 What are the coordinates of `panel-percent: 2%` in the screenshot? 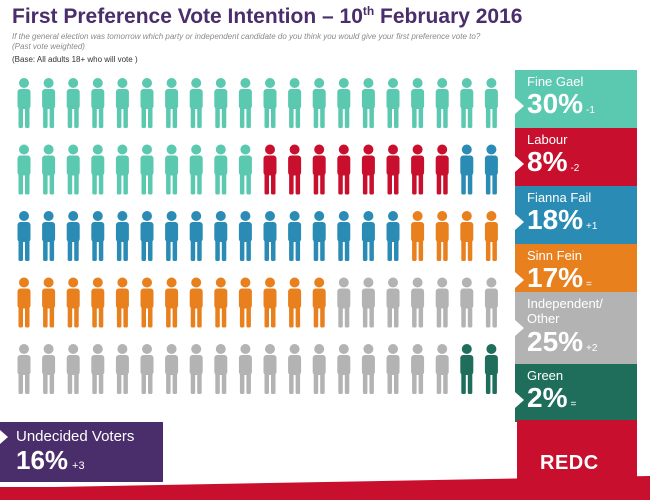 It's located at (547, 397).